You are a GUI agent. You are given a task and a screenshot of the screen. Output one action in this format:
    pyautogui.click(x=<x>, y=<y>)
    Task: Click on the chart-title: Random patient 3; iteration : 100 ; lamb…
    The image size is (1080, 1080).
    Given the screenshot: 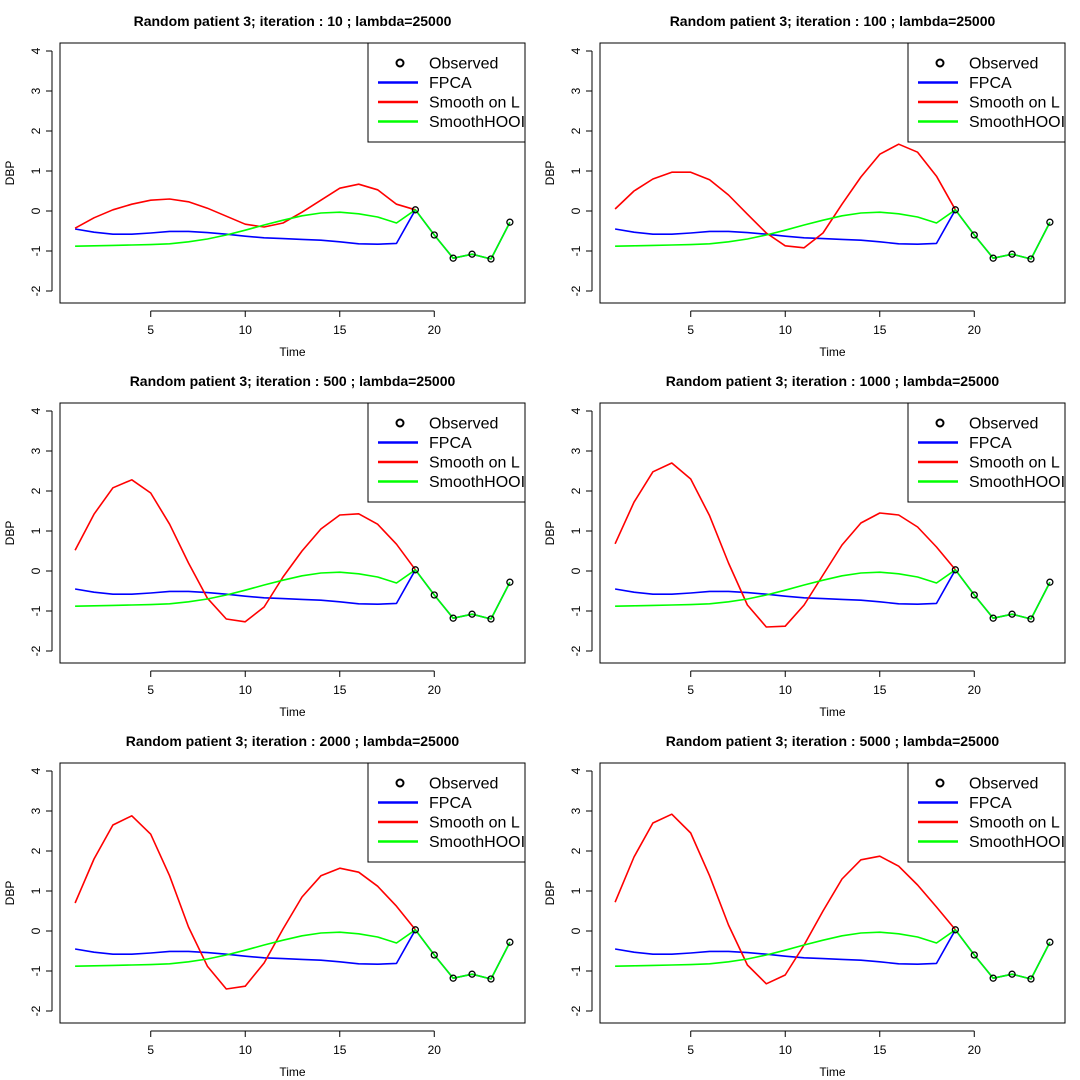 What is the action you would take?
    pyautogui.click(x=833, y=21)
    